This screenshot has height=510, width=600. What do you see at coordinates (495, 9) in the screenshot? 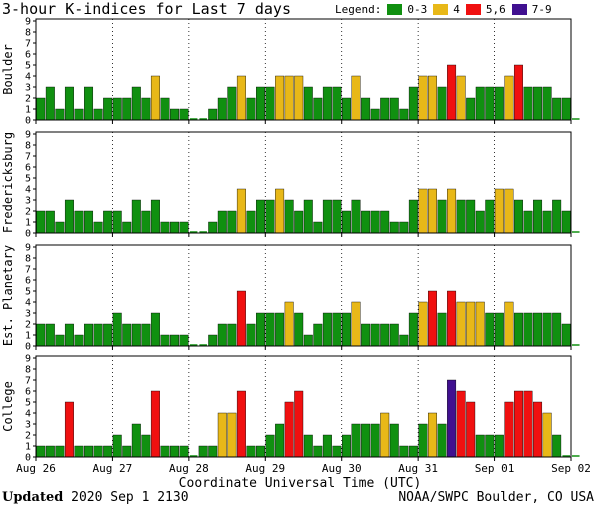
I see `legend-text-5-6: 5,6` at bounding box center [495, 9].